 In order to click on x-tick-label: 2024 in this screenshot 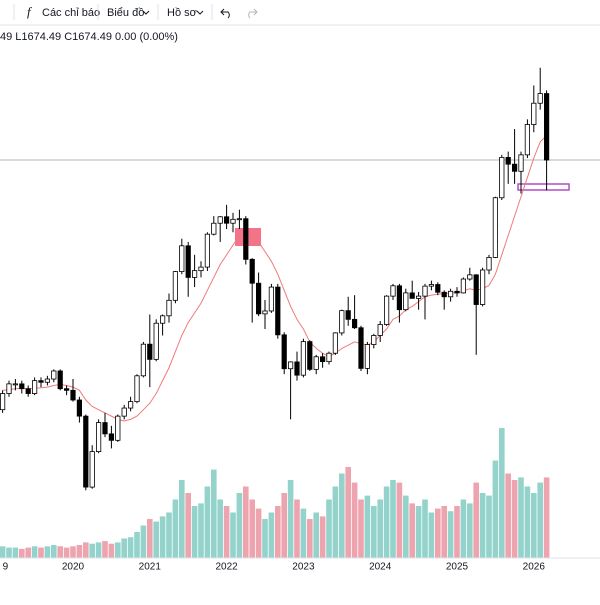, I will do `click(380, 567)`.